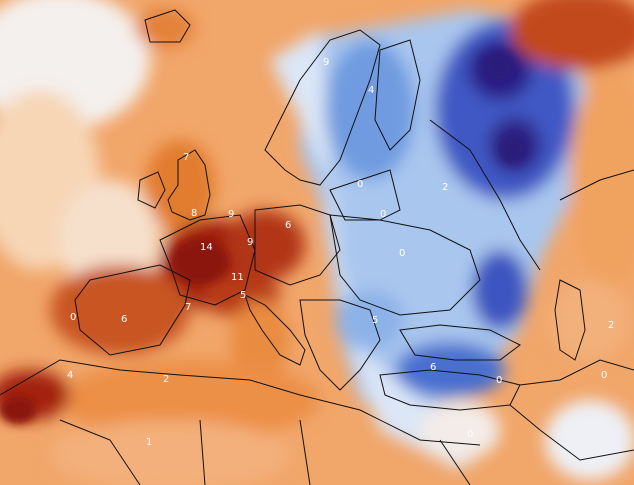  I want to click on pale-mideast, so click(589, 440).